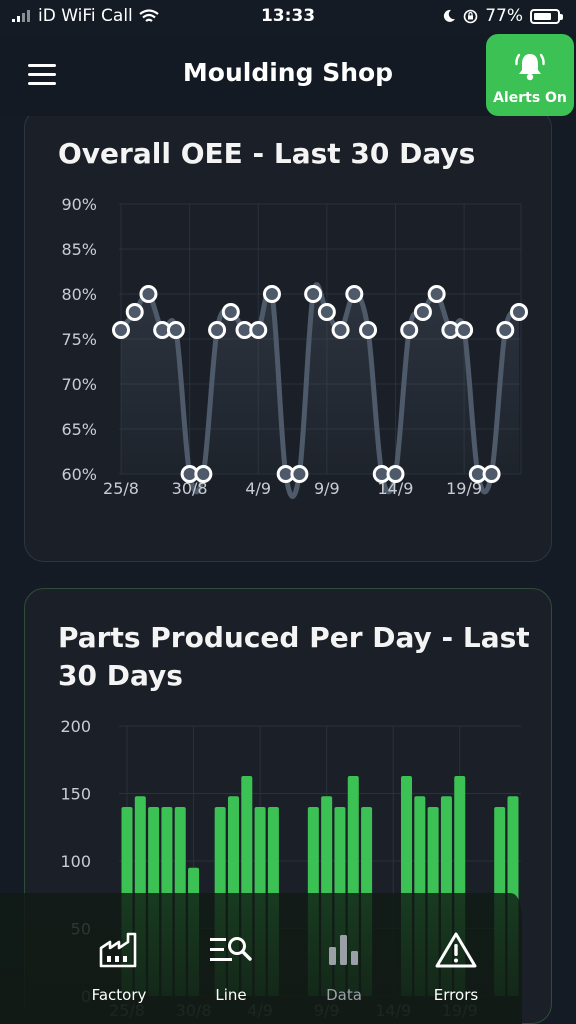 This screenshot has width=576, height=1024. What do you see at coordinates (75, 861) in the screenshot?
I see `parts-y-tick-label: 100` at bounding box center [75, 861].